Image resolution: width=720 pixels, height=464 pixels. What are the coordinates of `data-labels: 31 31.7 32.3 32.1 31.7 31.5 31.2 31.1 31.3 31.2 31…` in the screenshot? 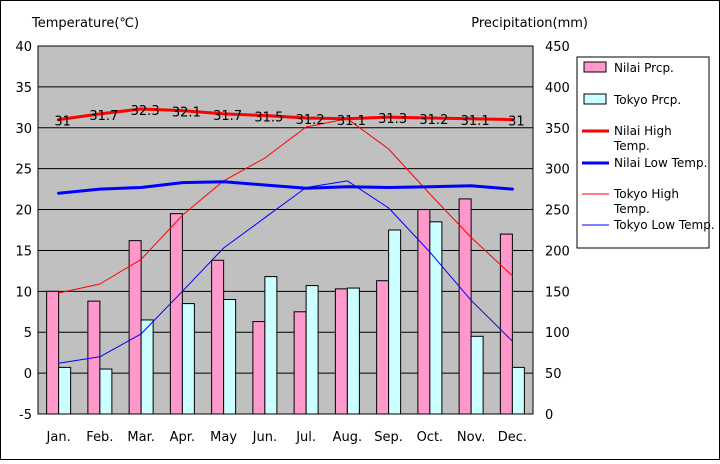 It's located at (289, 117).